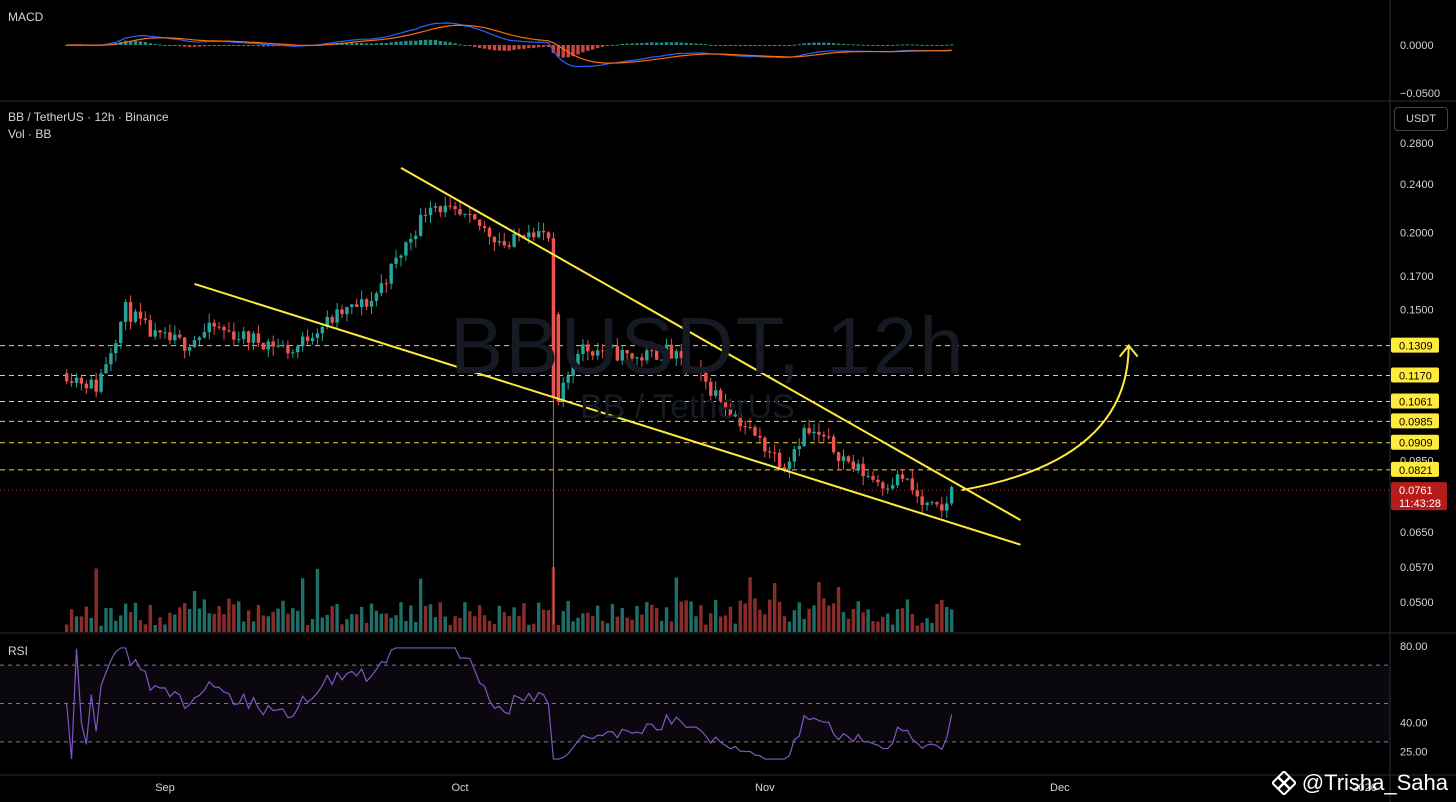 Image resolution: width=1456 pixels, height=802 pixels. Describe the element at coordinates (509, 44) in the screenshot. I see `signal-line` at that location.